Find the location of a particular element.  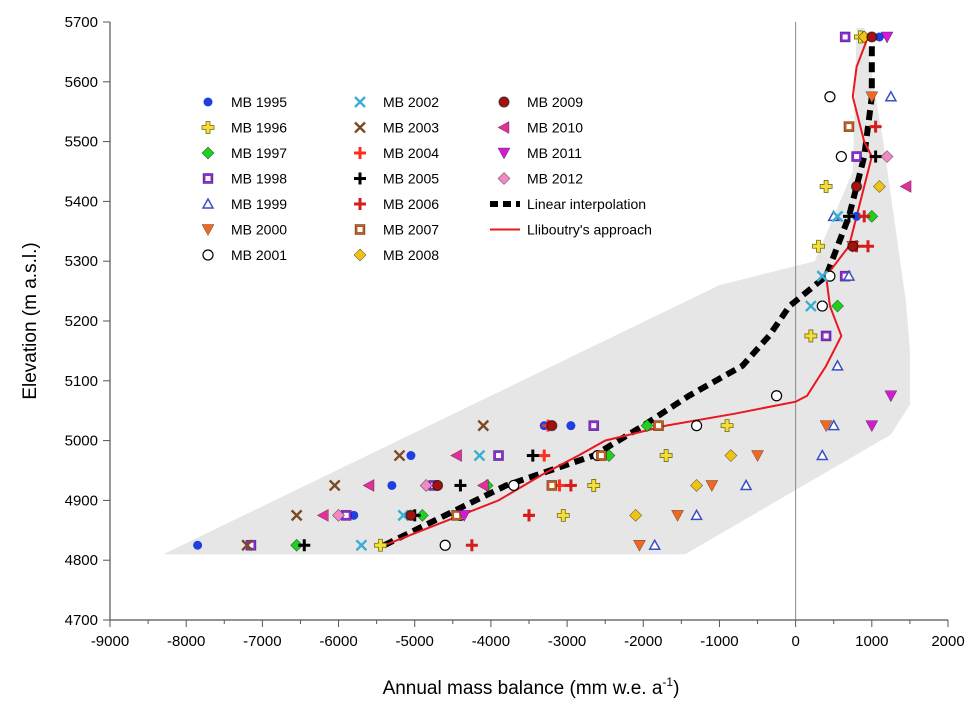

legend-label-mb-2003: MB 2003 is located at coordinates (411, 128).